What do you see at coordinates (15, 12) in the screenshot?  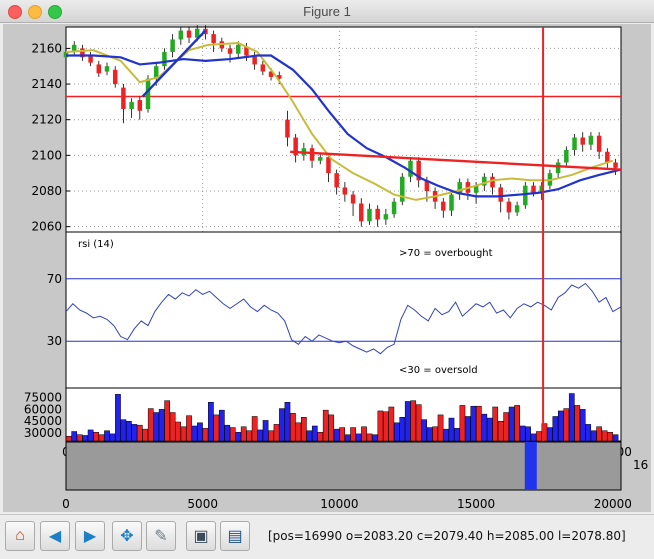 I see `close-window-button` at bounding box center [15, 12].